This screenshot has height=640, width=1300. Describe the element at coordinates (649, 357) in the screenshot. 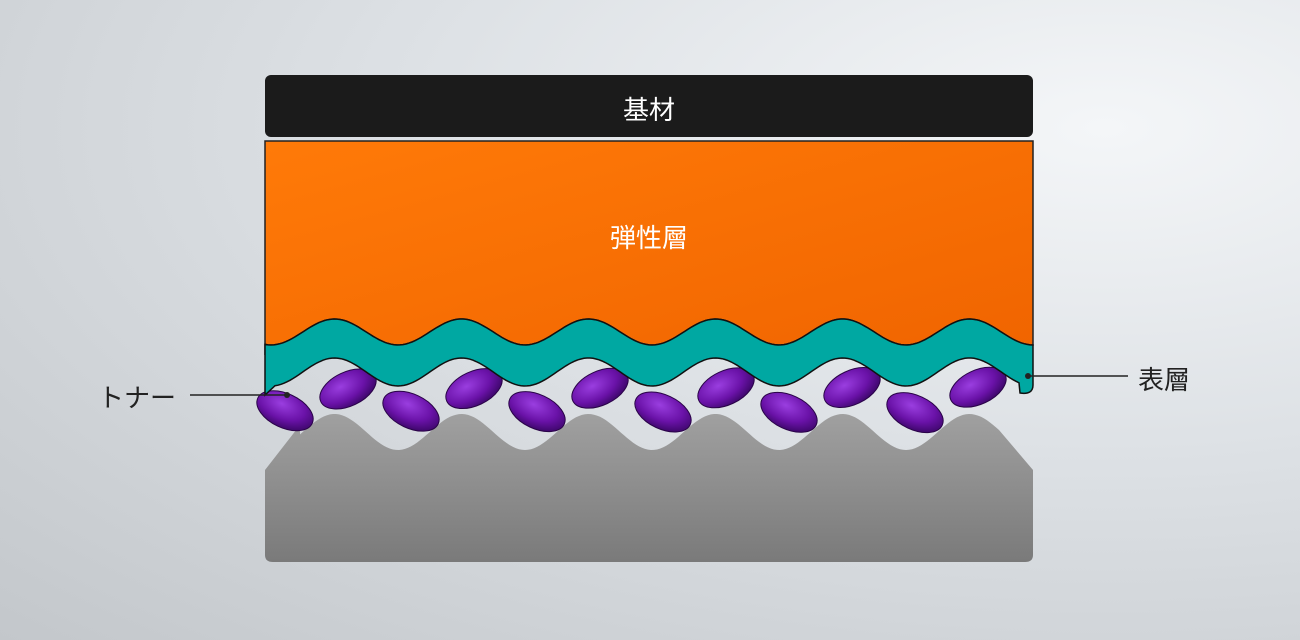

I see `surface-layer` at that location.